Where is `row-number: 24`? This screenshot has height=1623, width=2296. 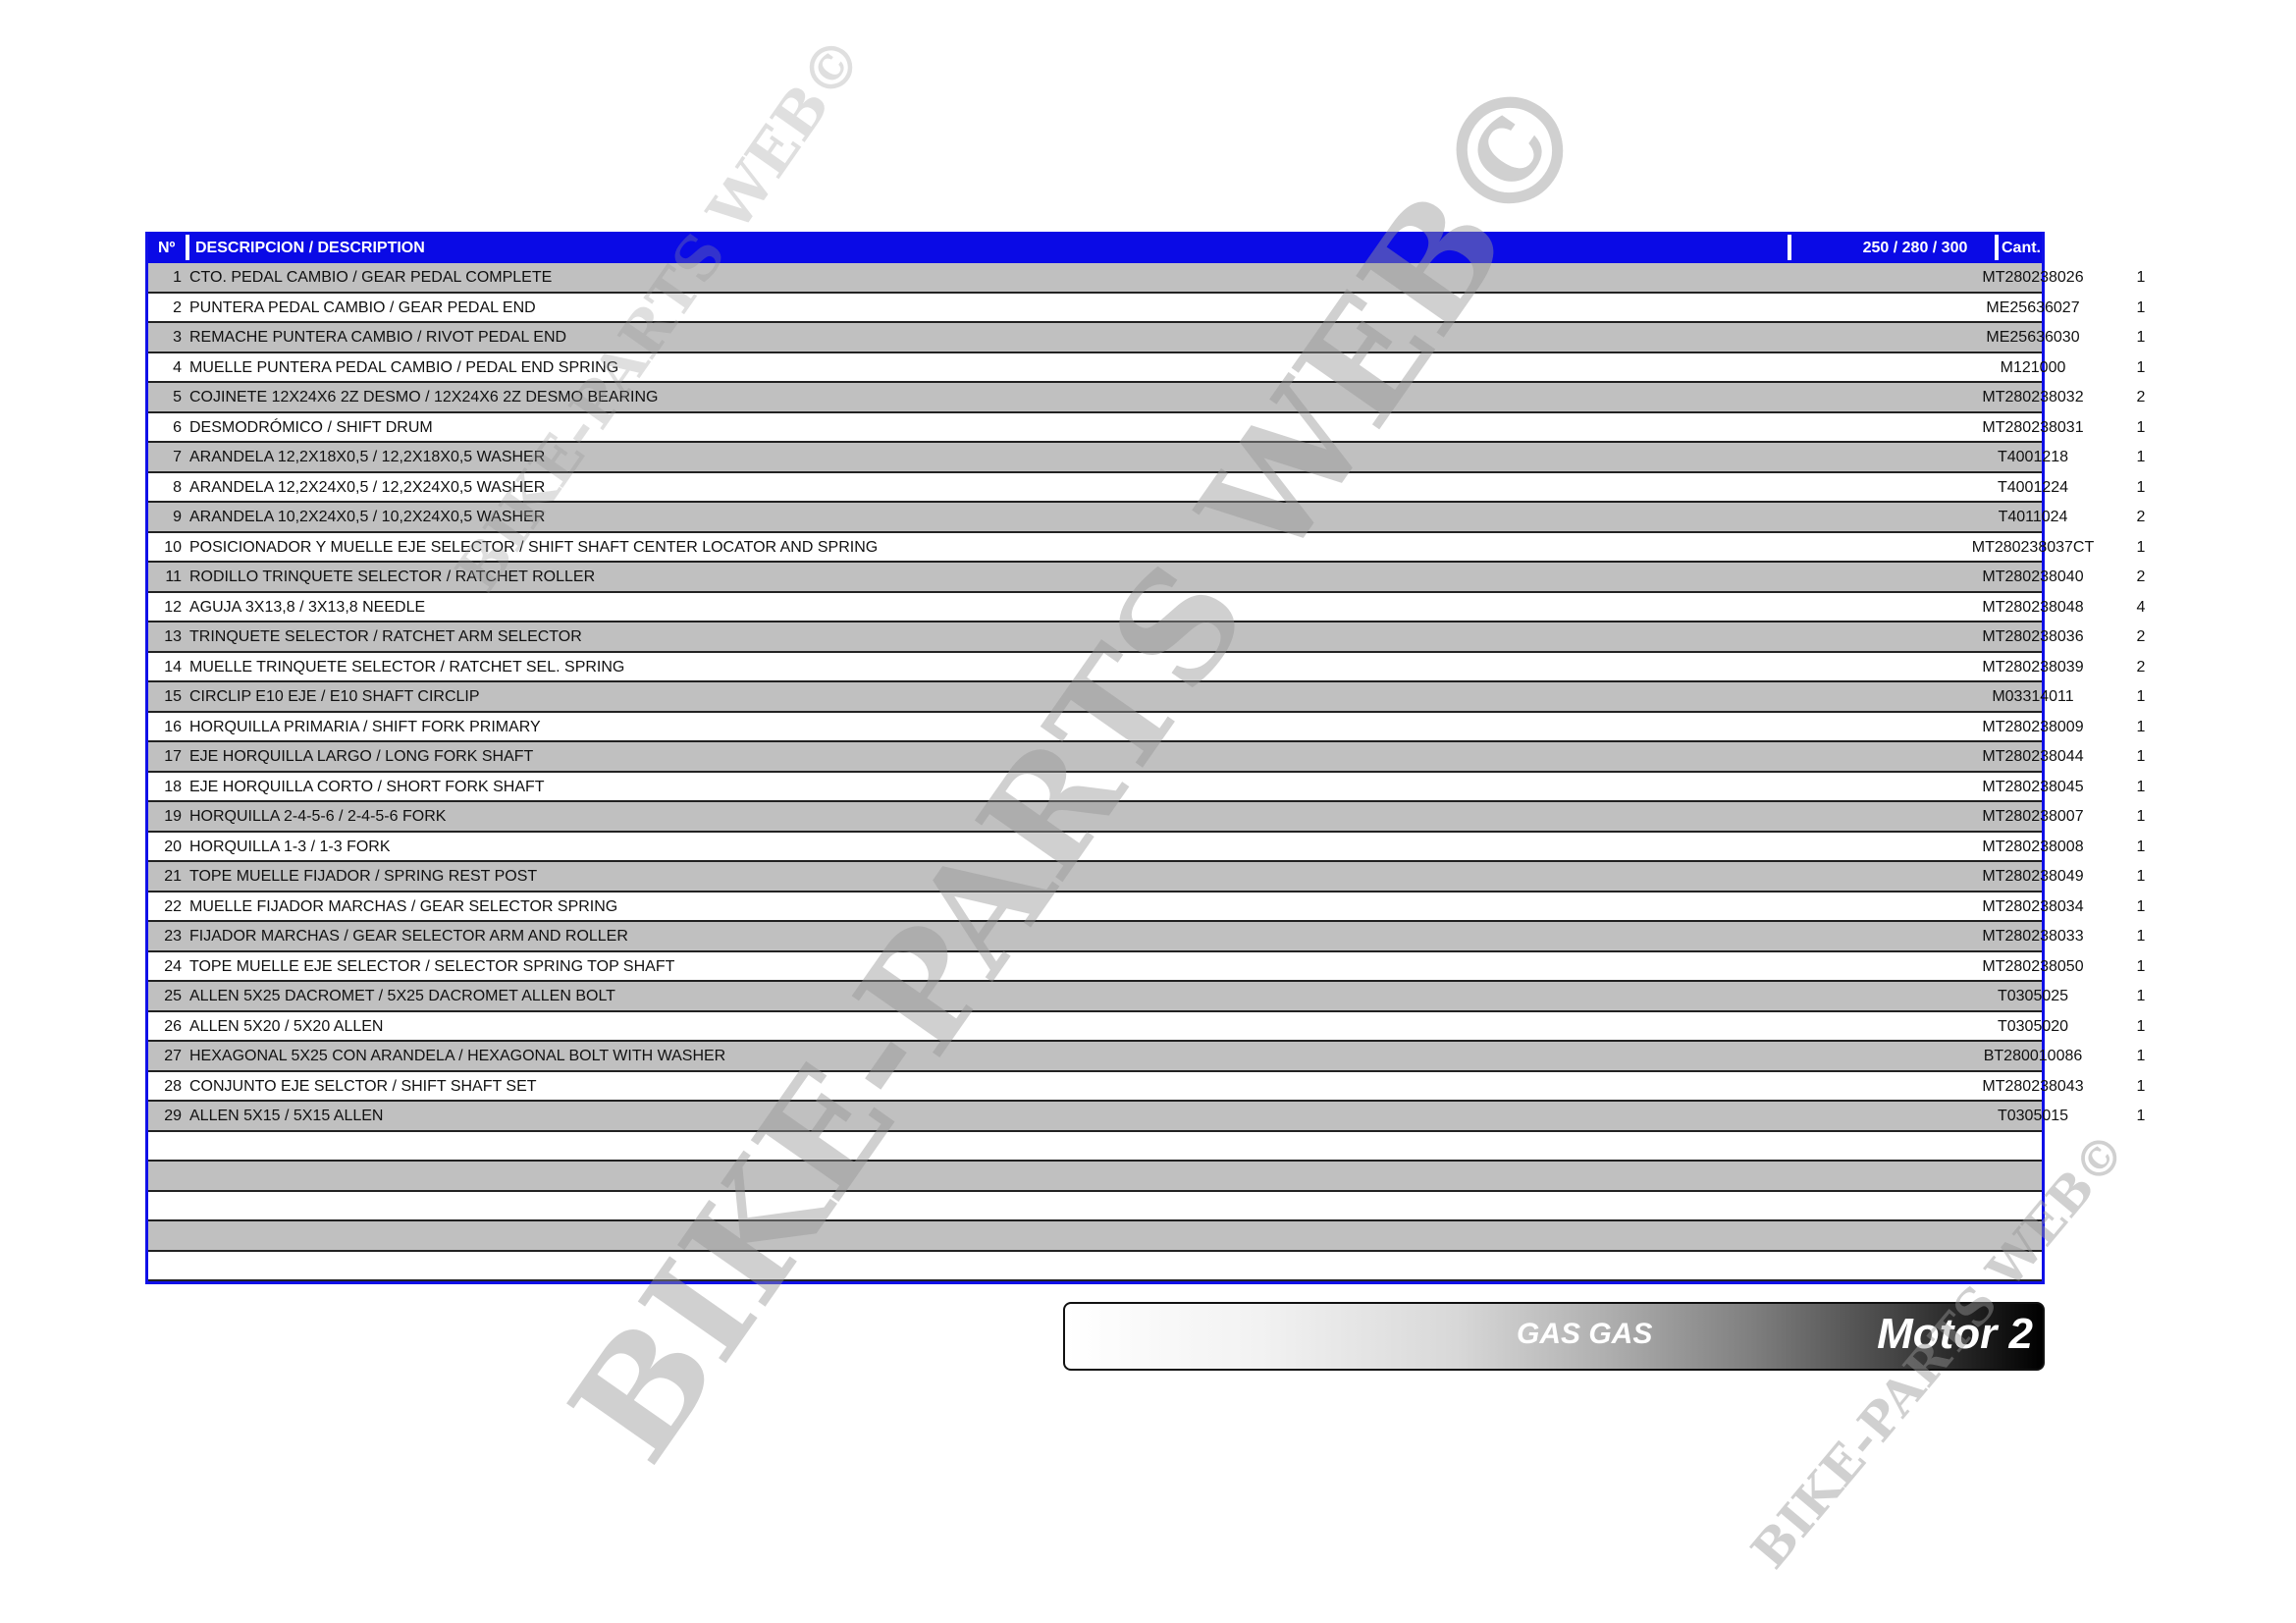
row-number: 24 is located at coordinates (173, 966).